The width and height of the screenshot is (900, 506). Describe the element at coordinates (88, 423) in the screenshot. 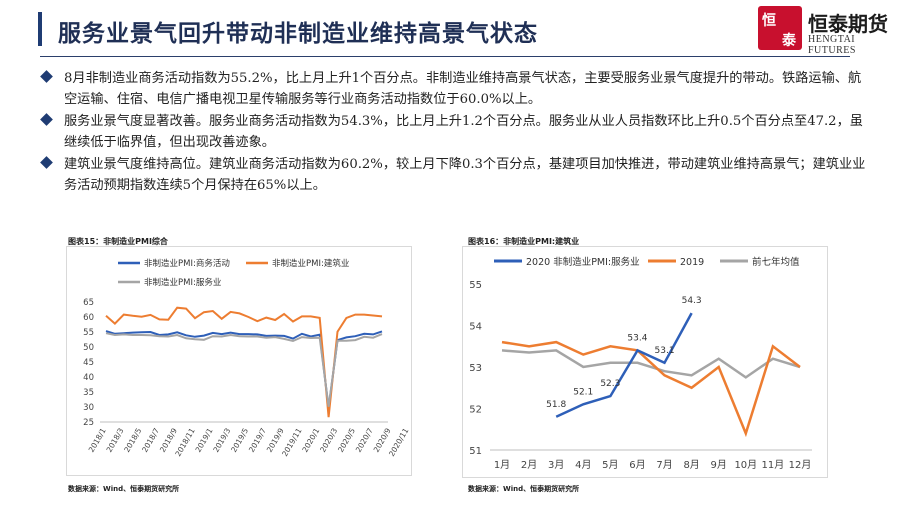

I see `chart1-ytick-label: 25` at that location.